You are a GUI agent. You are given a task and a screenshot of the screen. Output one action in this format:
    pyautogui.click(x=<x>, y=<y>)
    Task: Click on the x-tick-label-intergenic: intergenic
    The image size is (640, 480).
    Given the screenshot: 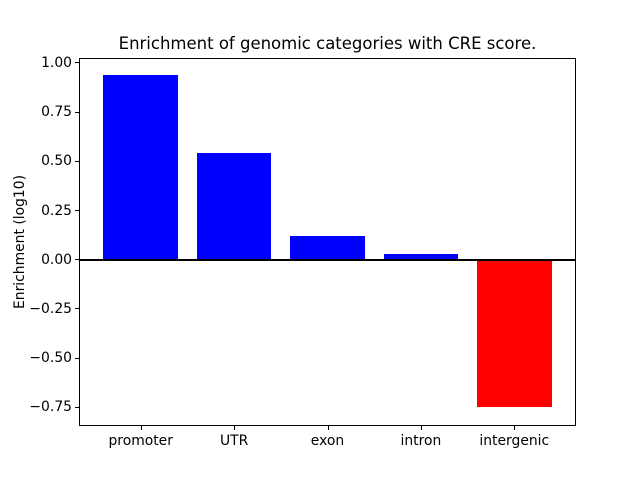 What is the action you would take?
    pyautogui.click(x=514, y=441)
    